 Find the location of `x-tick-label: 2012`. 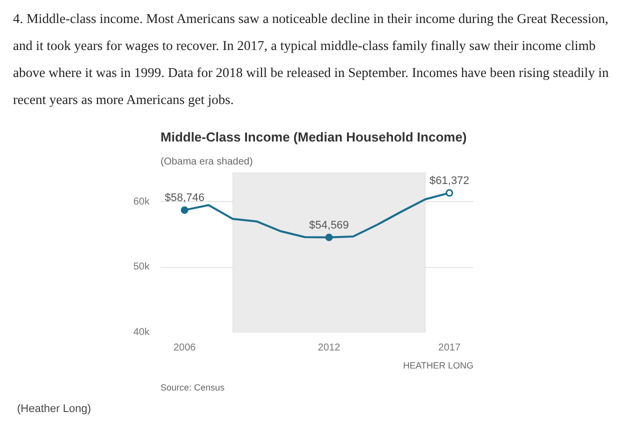

x-tick-label: 2012 is located at coordinates (329, 348).